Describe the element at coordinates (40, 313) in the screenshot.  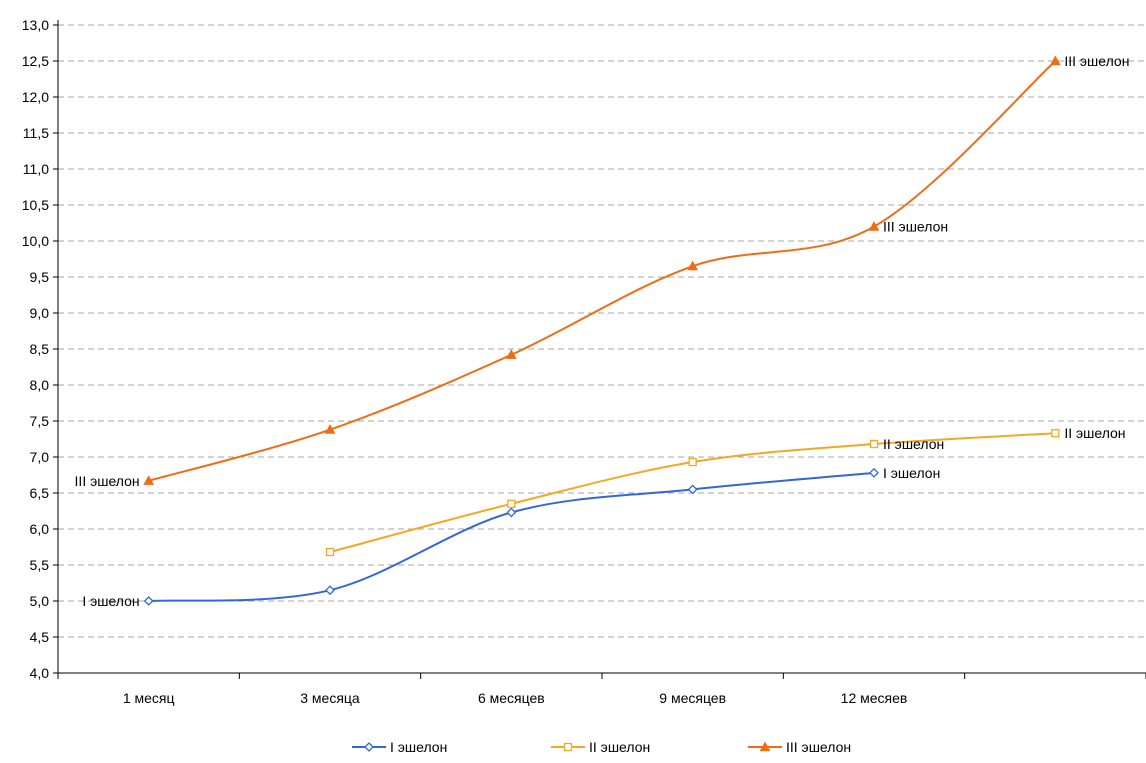
I see `y-tick-label: 9,0` at that location.